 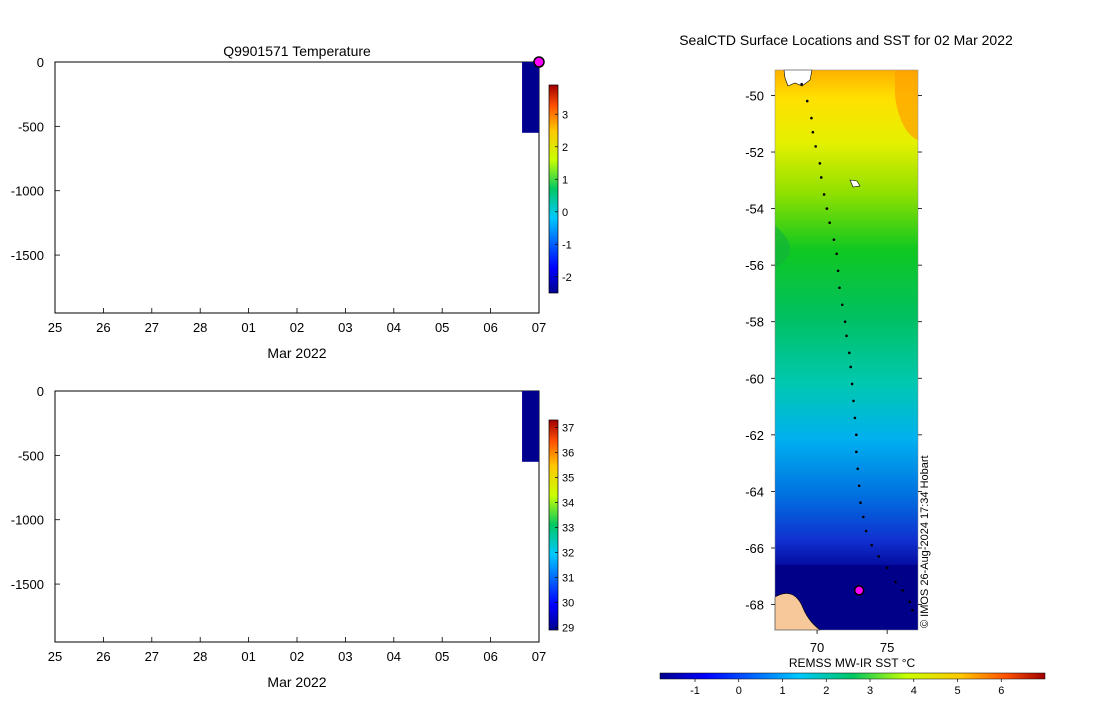 I want to click on map-ytick-label: -50, so click(x=754, y=95).